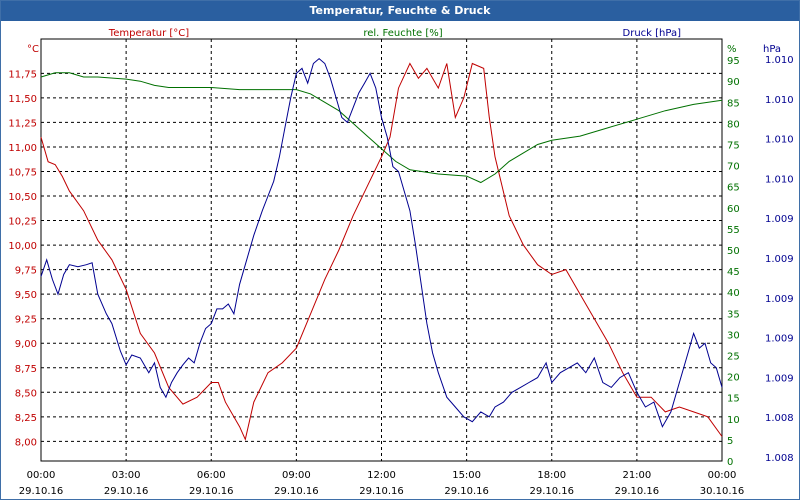  What do you see at coordinates (733, 146) in the screenshot?
I see `humidity-tick: 75` at bounding box center [733, 146].